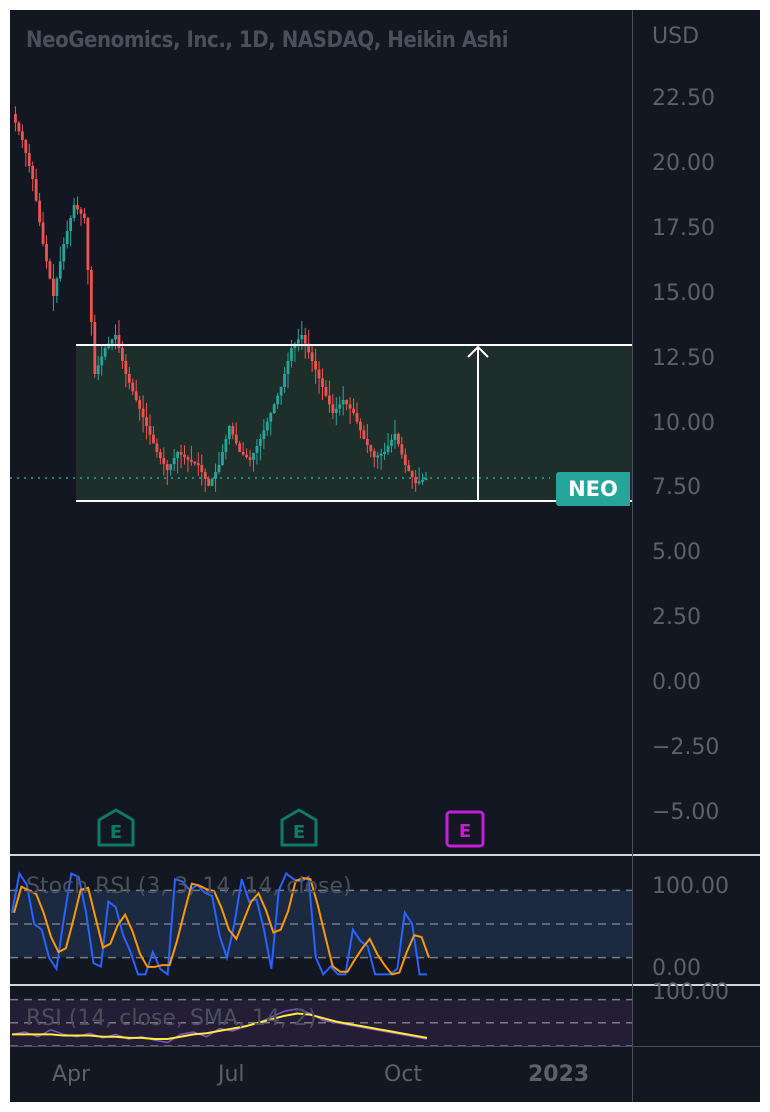  I want to click on price-tick: −5.00, so click(686, 812).